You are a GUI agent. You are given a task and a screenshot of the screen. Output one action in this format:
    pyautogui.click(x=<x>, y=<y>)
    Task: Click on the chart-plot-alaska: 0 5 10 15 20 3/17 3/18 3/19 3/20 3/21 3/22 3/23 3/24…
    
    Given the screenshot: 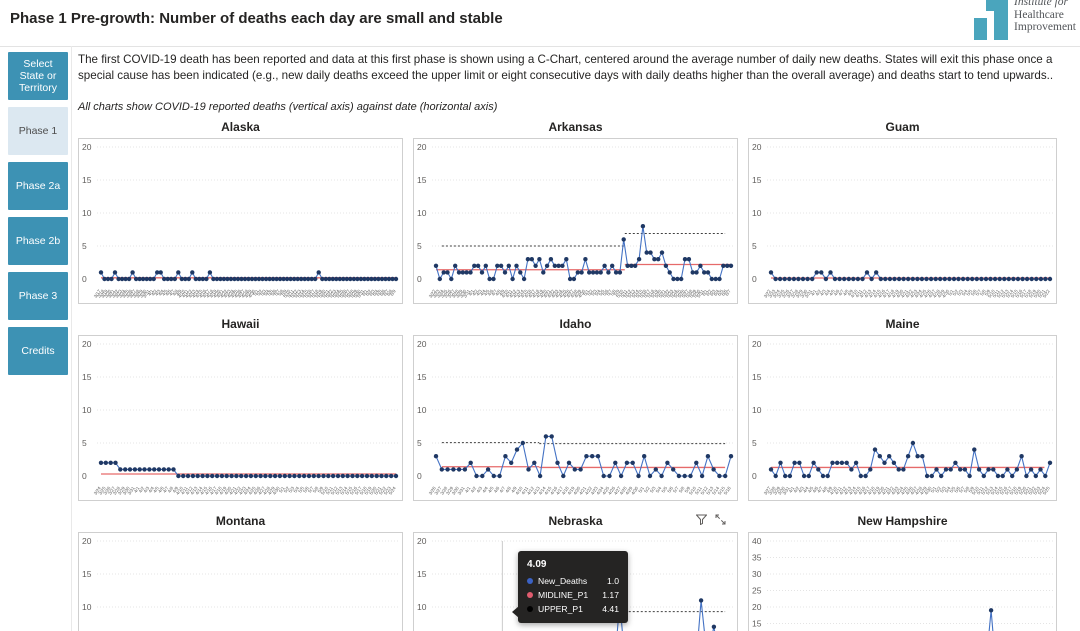 What is the action you would take?
    pyautogui.click(x=240, y=221)
    